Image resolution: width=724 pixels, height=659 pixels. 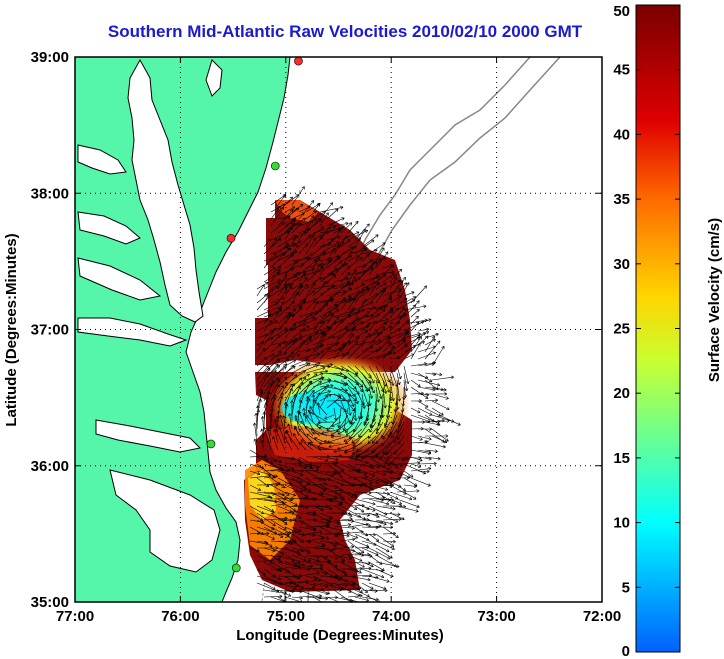 I want to click on colorbar-tick-label: 15, so click(x=621, y=458).